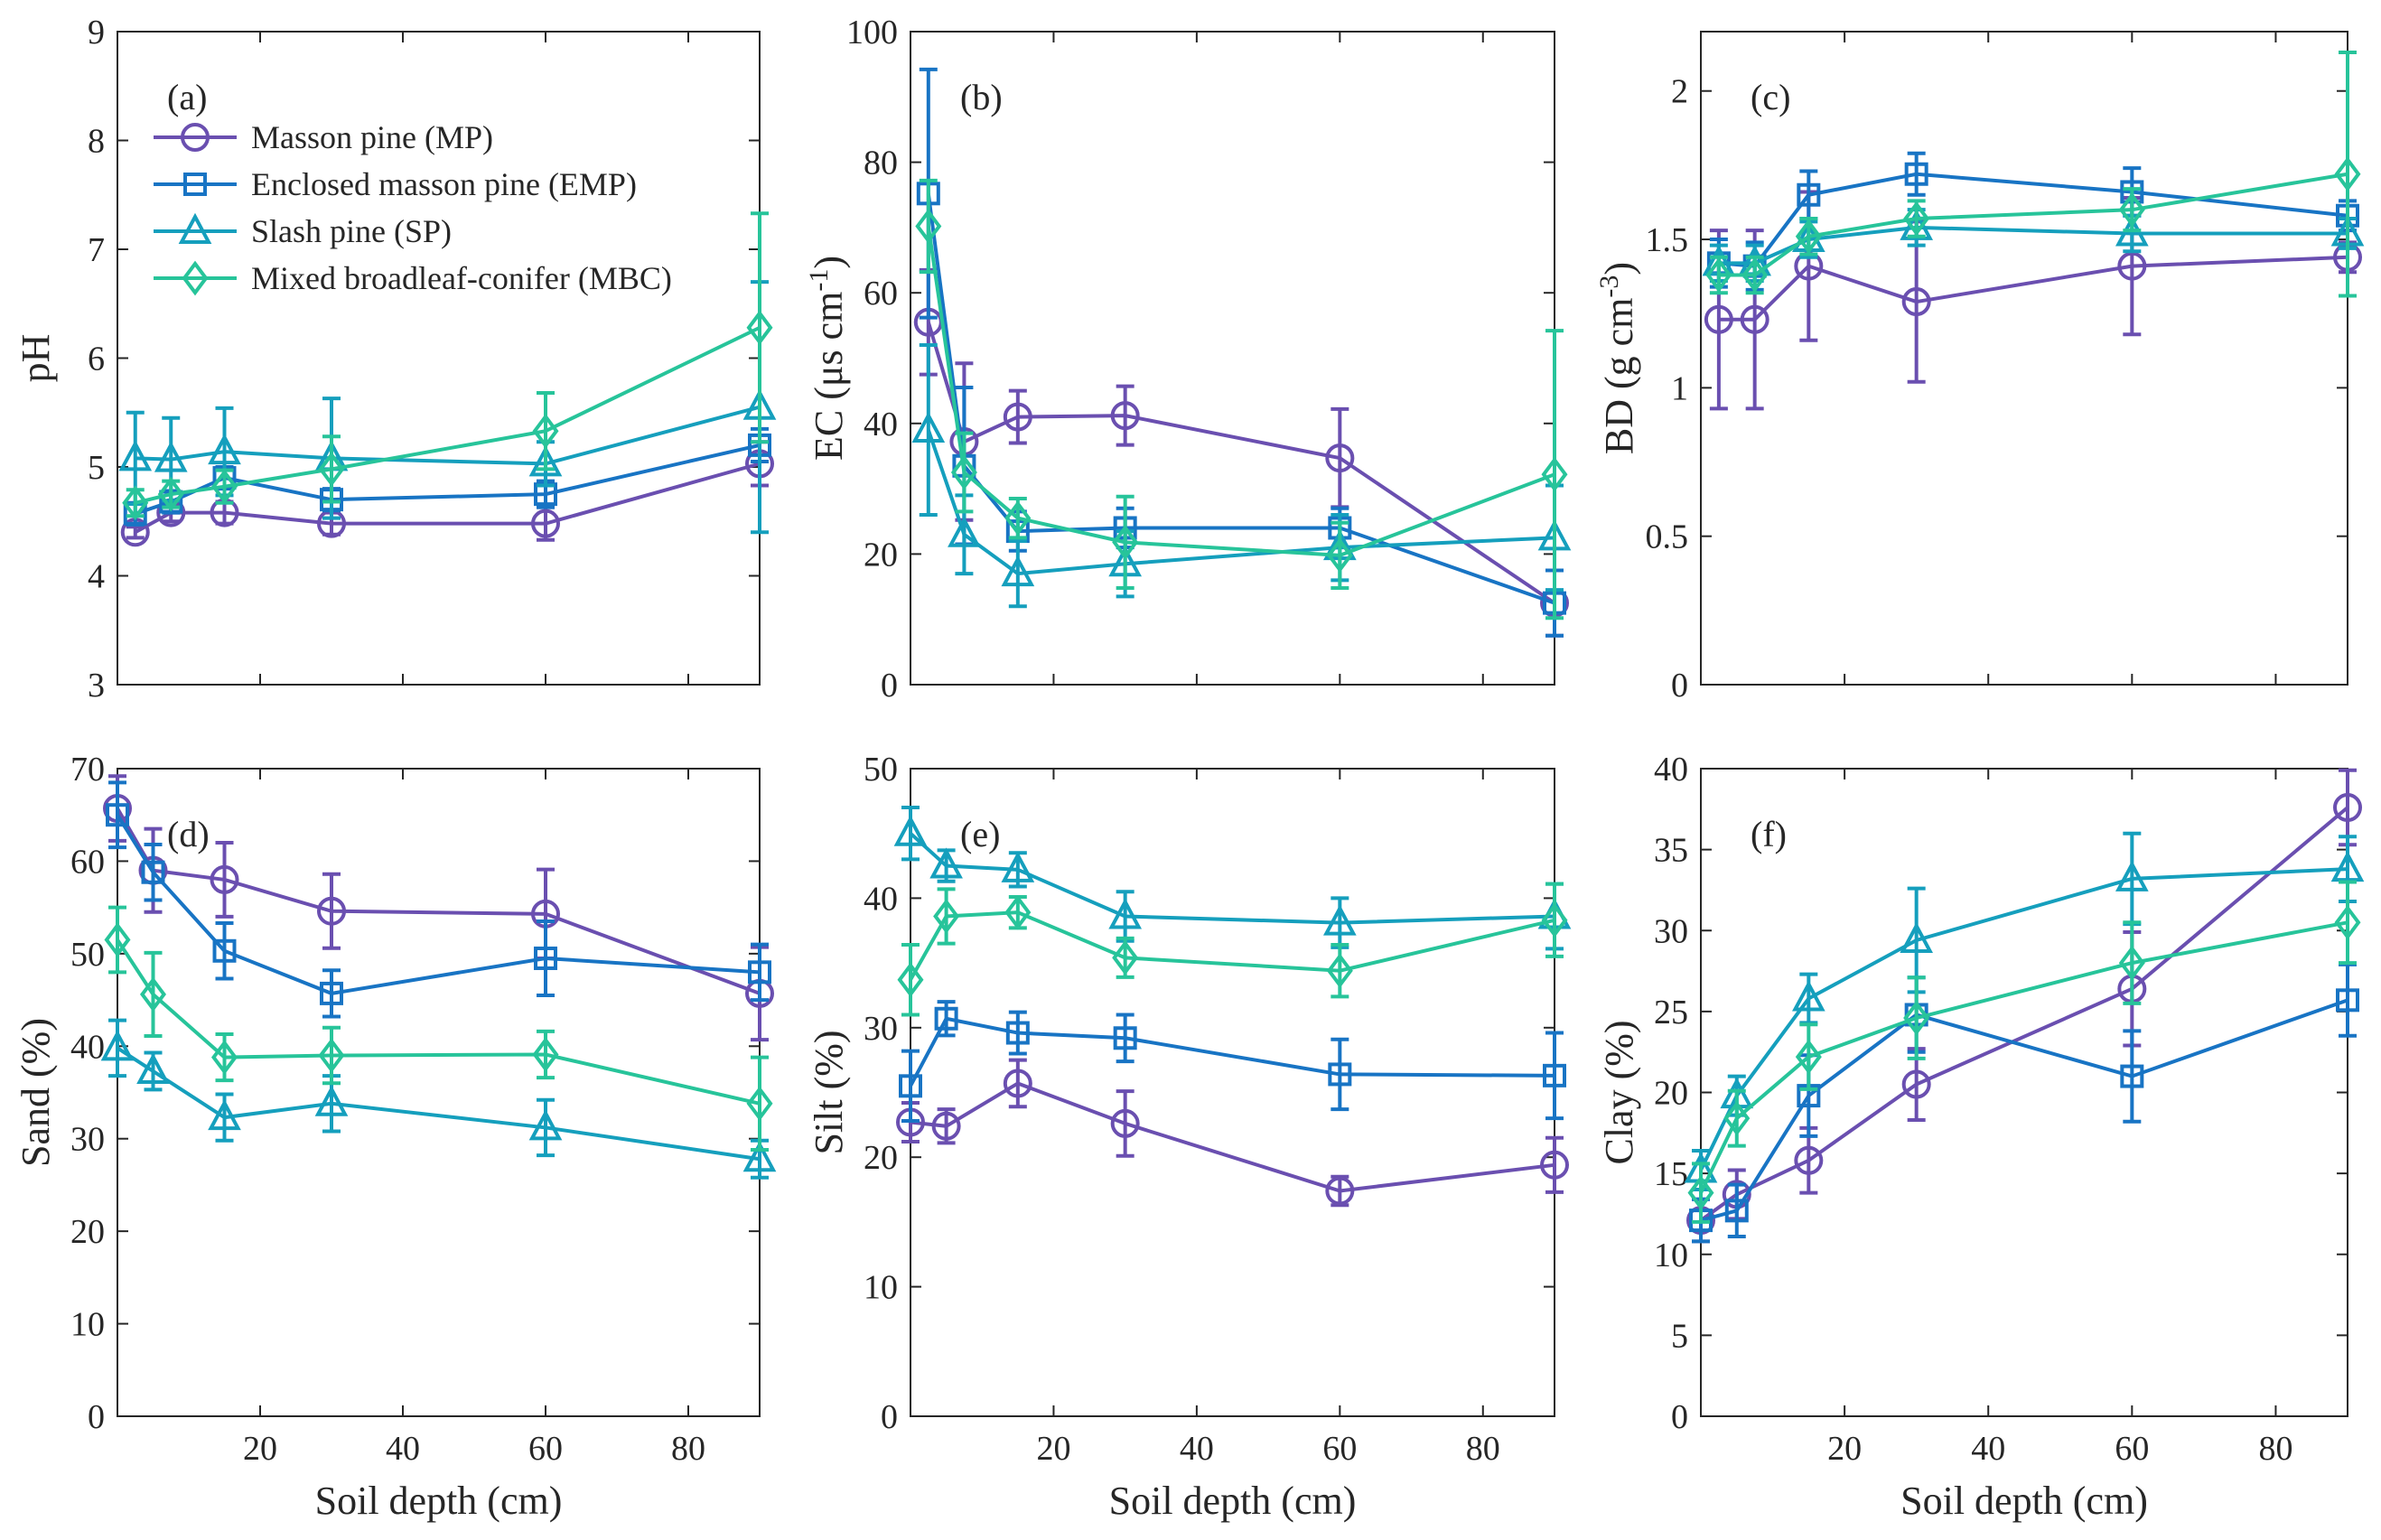 The width and height of the screenshot is (2381, 1540). What do you see at coordinates (1668, 537) in the screenshot?
I see `y-tick-label: 0.5` at bounding box center [1668, 537].